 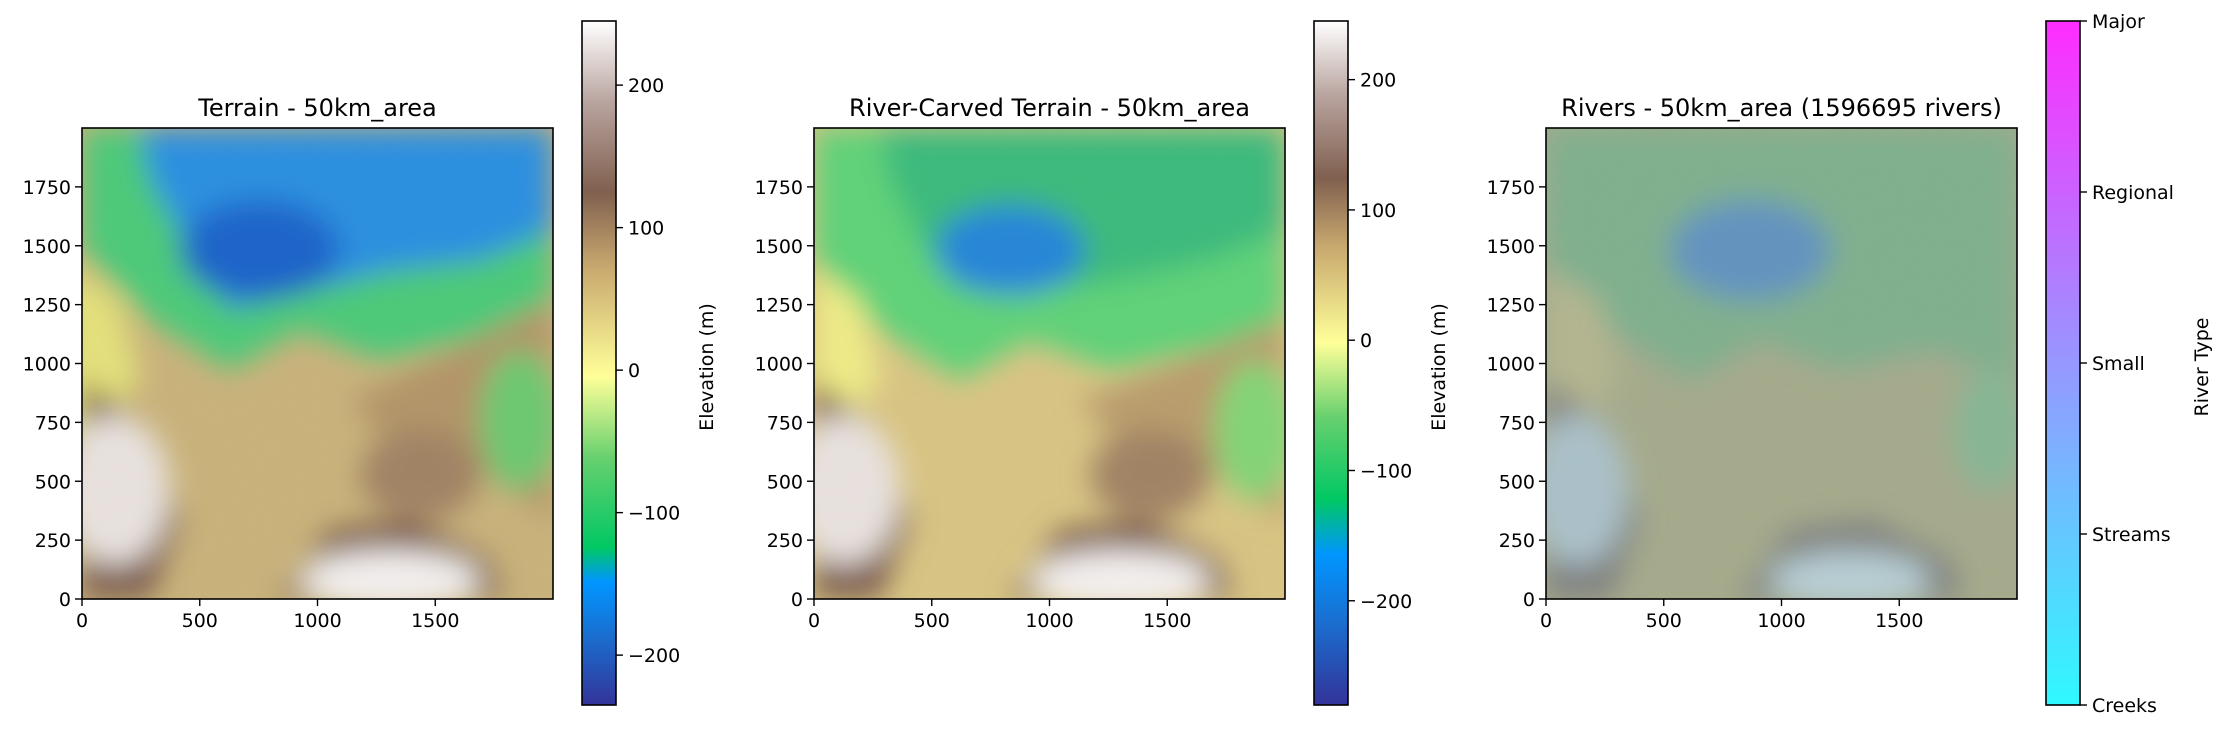 I want to click on carved-terrain-heatmap, so click(x=1049, y=363).